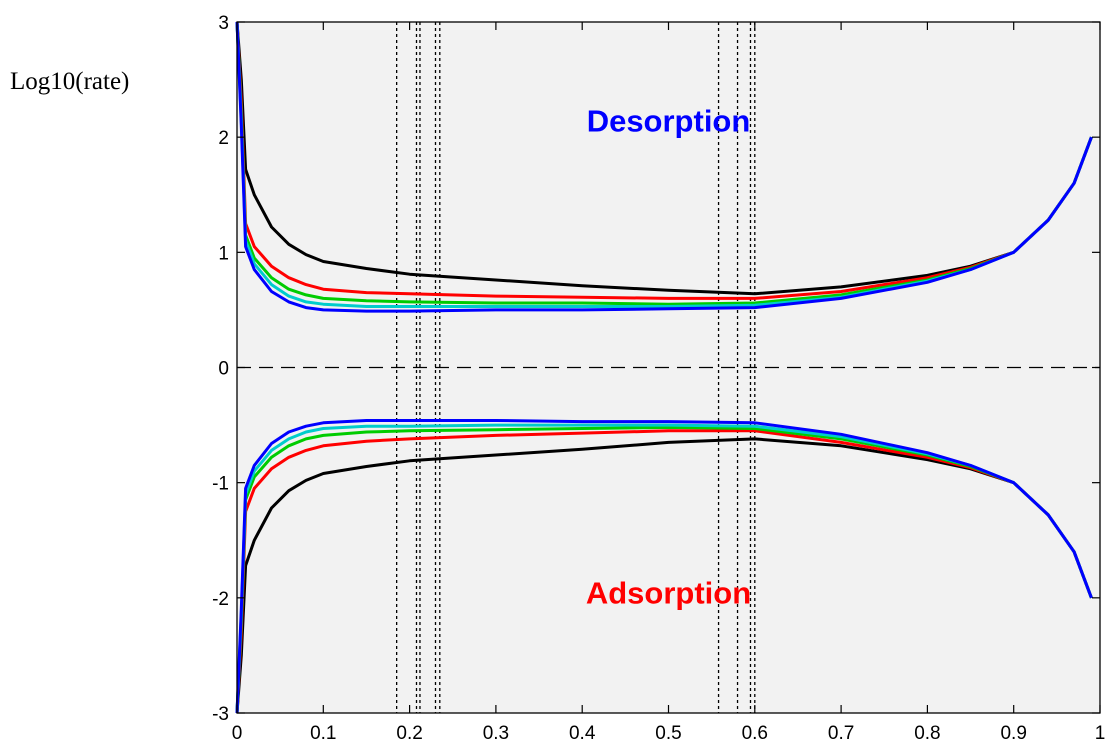  I want to click on x-tick-label: 1, so click(1100, 733).